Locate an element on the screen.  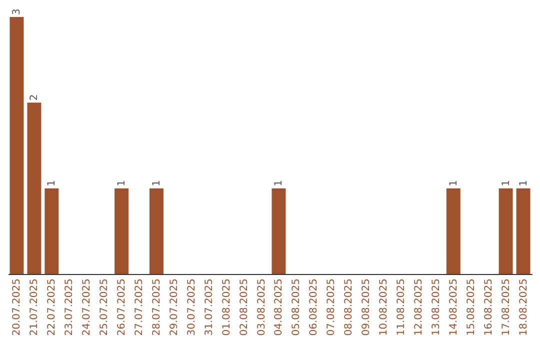
x-tick-label: 22.07.2025 is located at coordinates (52, 307).